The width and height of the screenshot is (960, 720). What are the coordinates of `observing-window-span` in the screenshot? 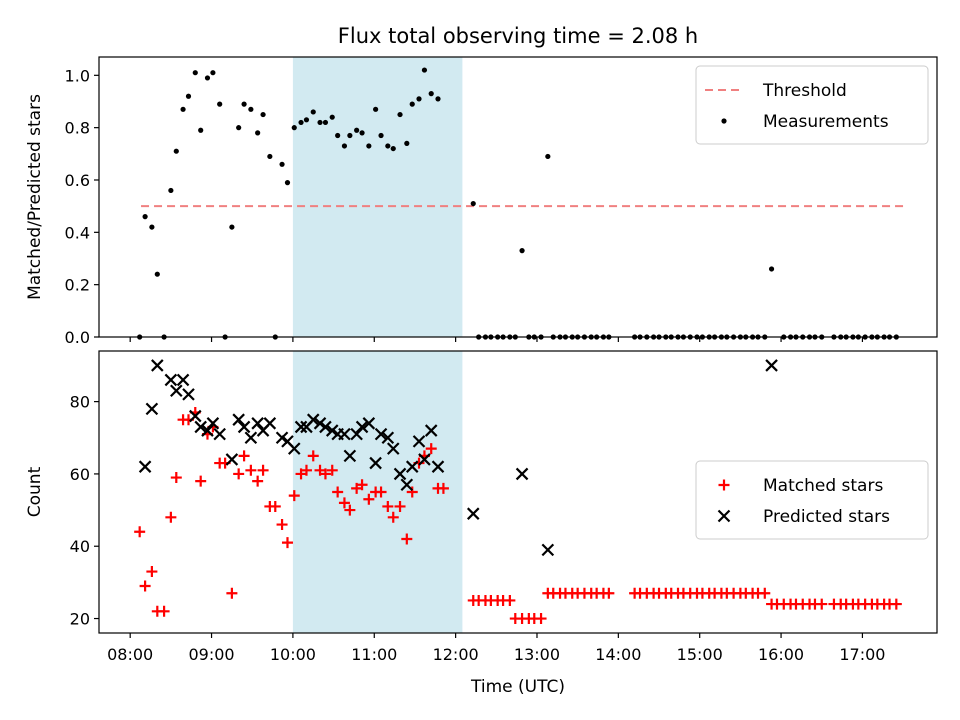 It's located at (377, 197).